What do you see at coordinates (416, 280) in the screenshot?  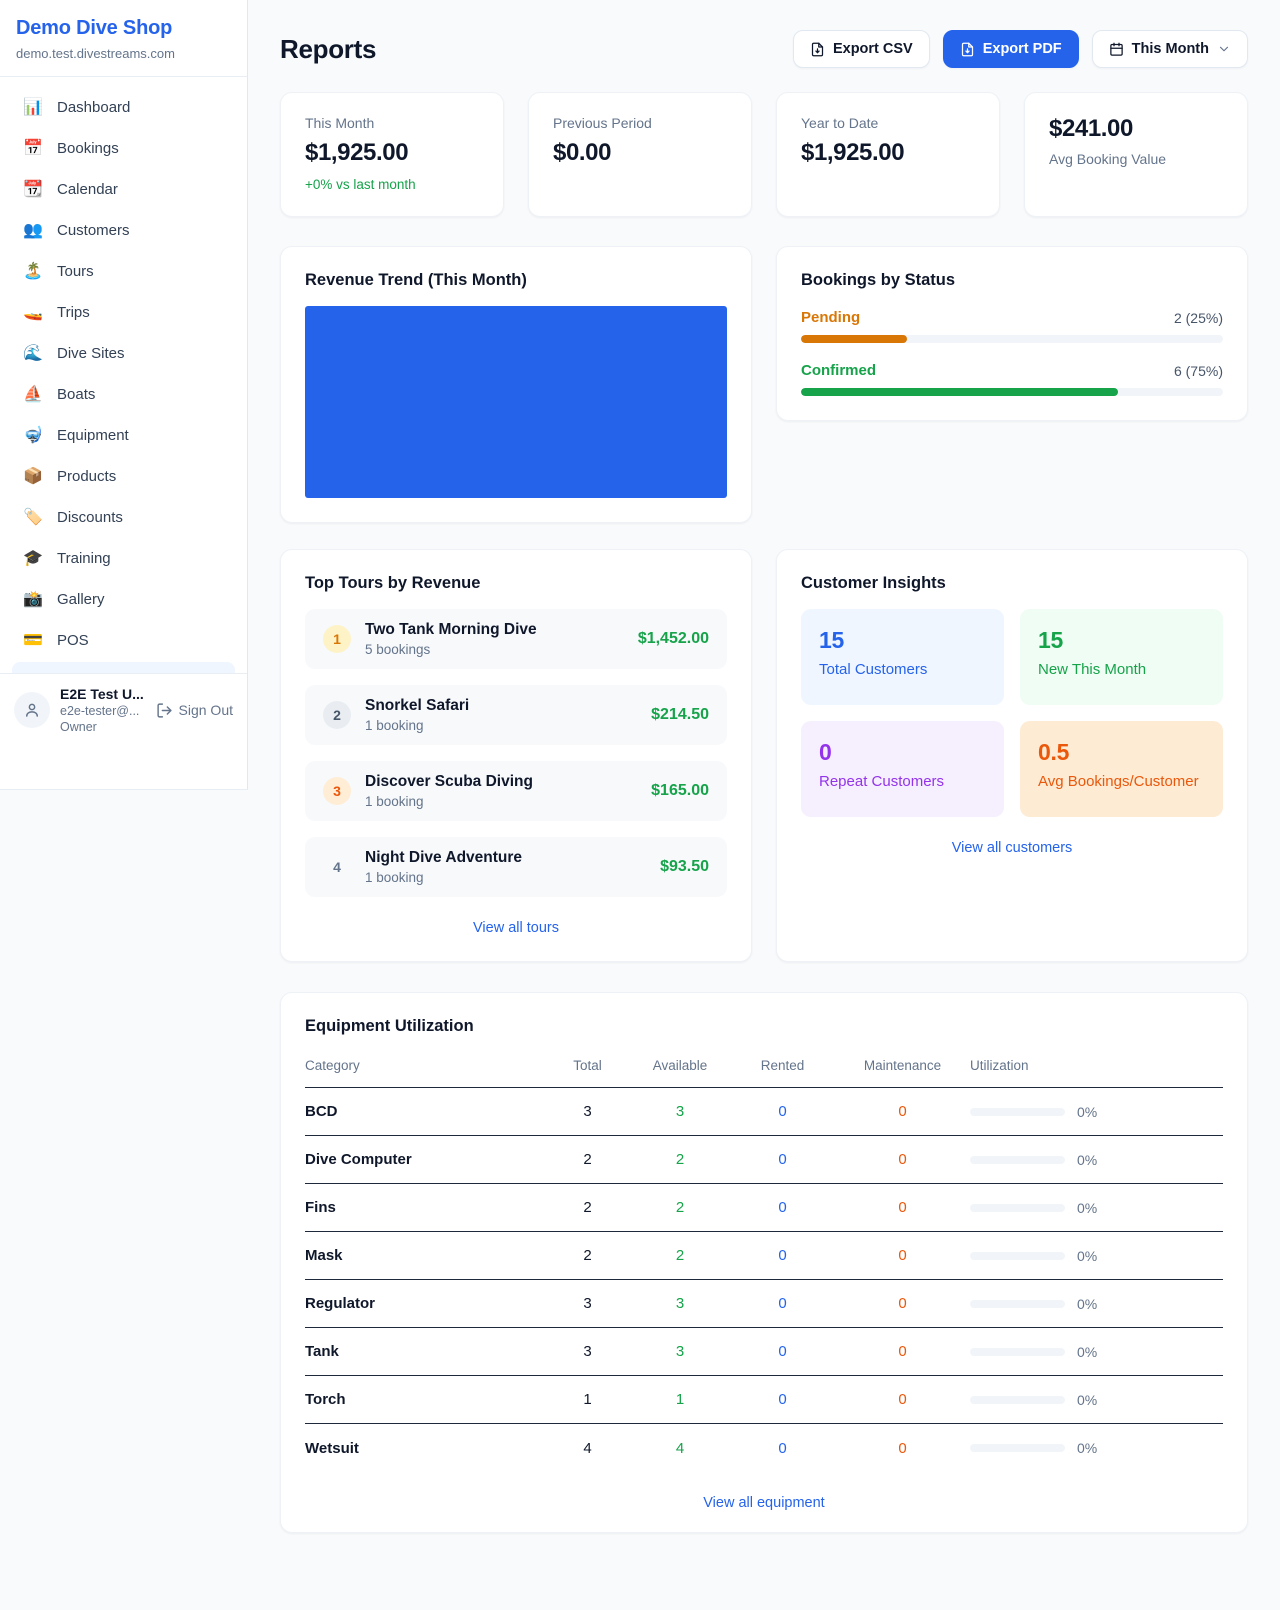 I see `revenue-trend-title: Revenue Trend (This Month)` at bounding box center [416, 280].